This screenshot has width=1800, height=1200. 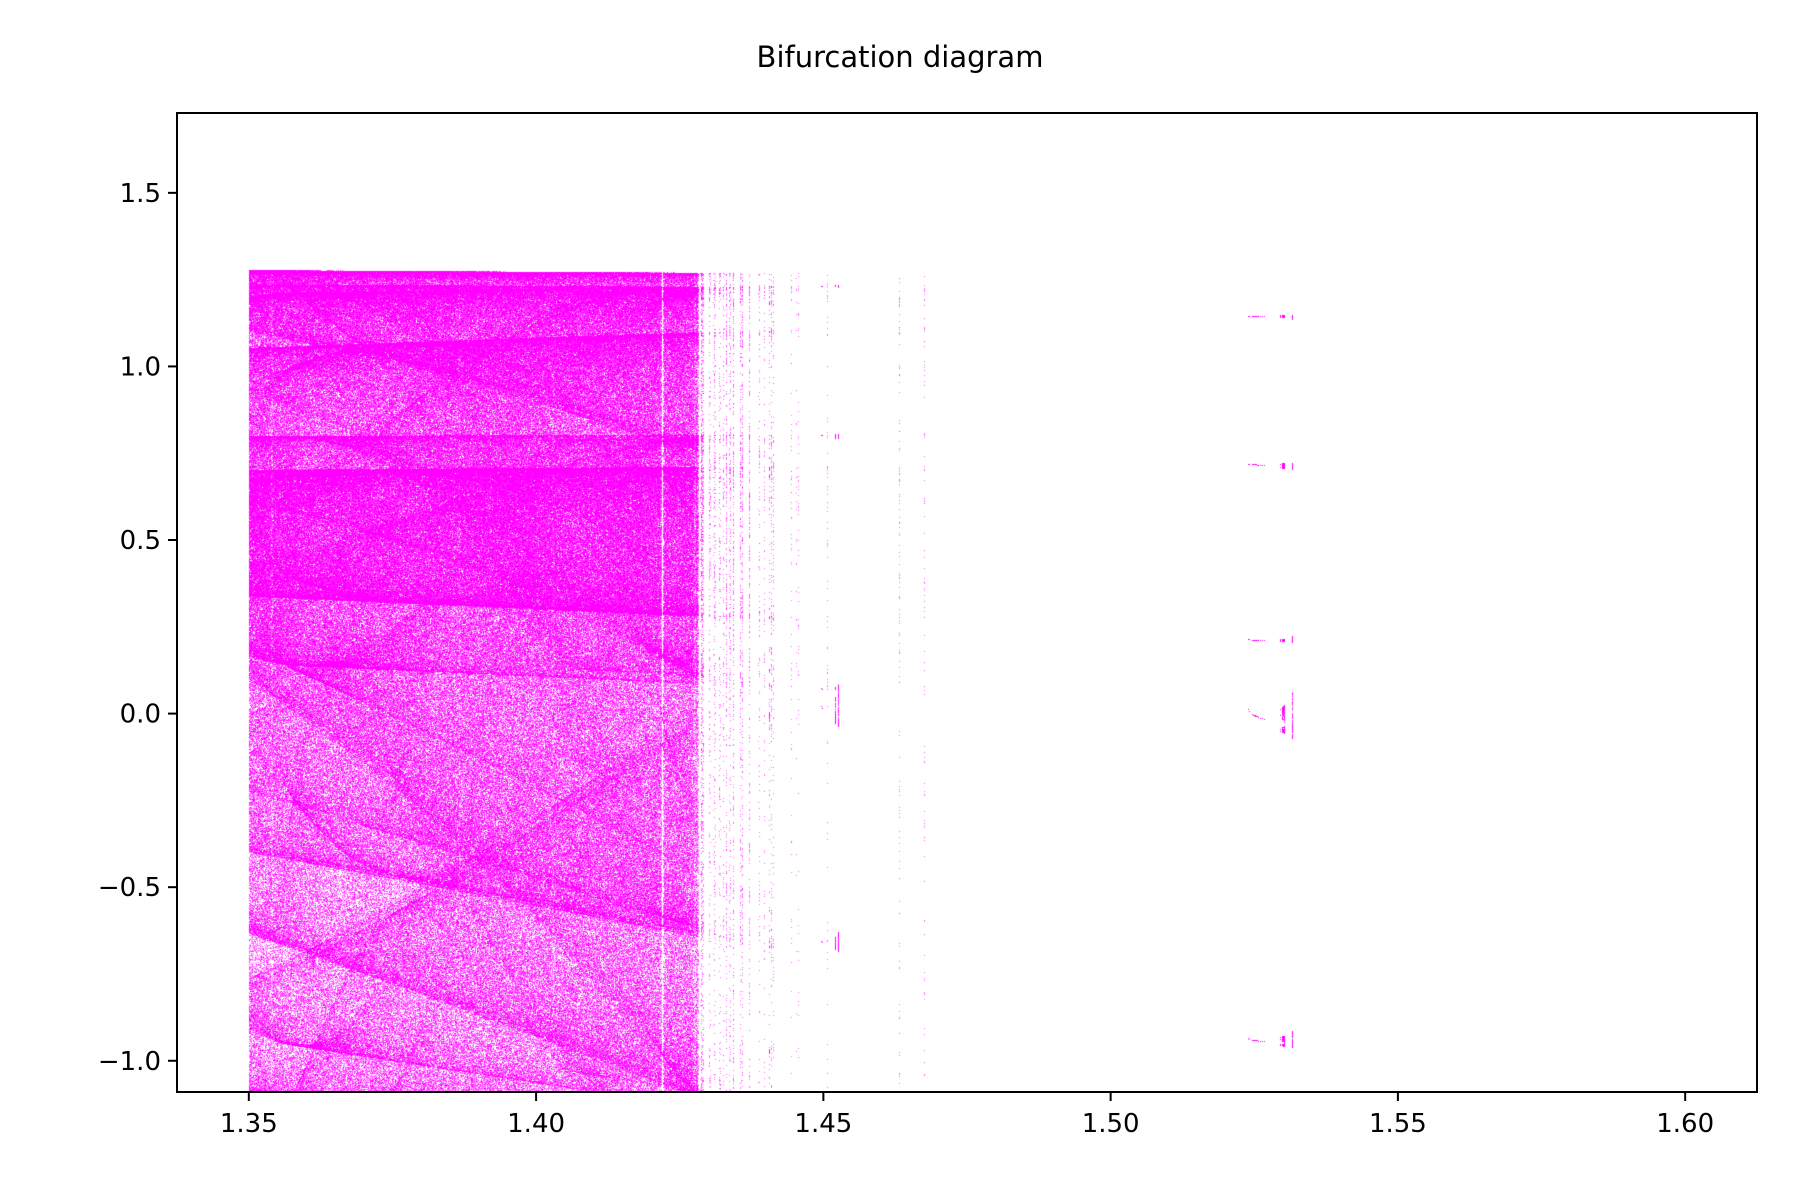 I want to click on x-tick-label: 1.60, so click(x=1685, y=1124).